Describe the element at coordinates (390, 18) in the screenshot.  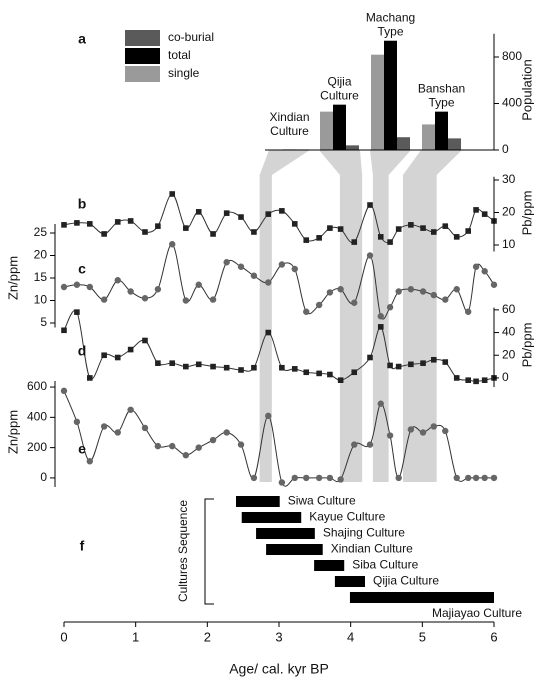
I see `category-label-line: Machang` at that location.